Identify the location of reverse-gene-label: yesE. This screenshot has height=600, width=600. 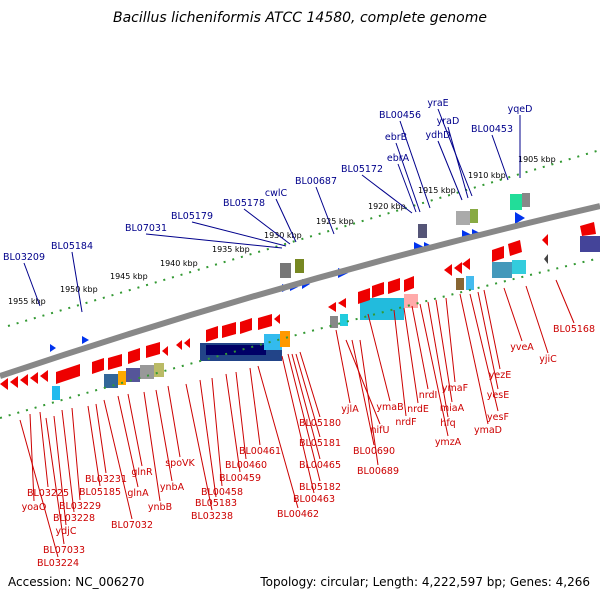
(498, 395).